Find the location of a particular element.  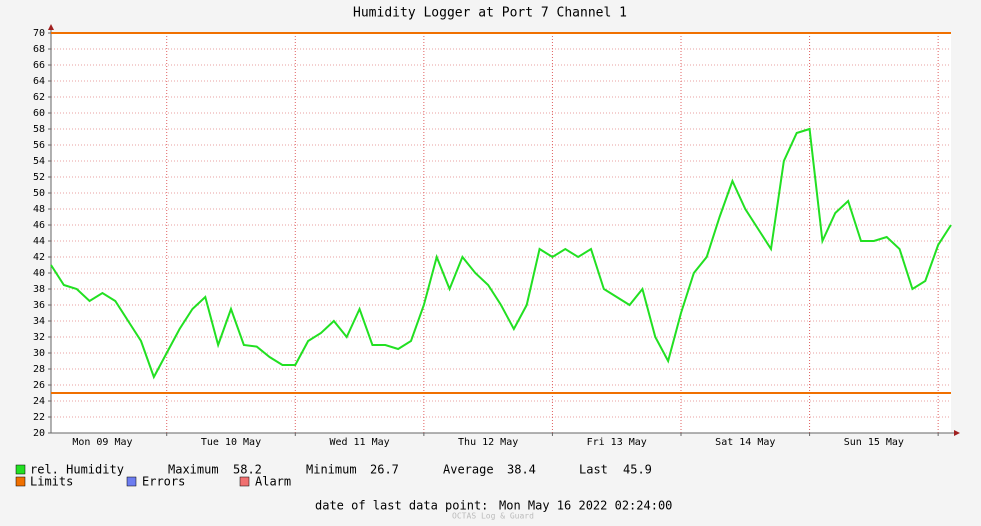

x-tick-label: Fri 13 May is located at coordinates (617, 442).